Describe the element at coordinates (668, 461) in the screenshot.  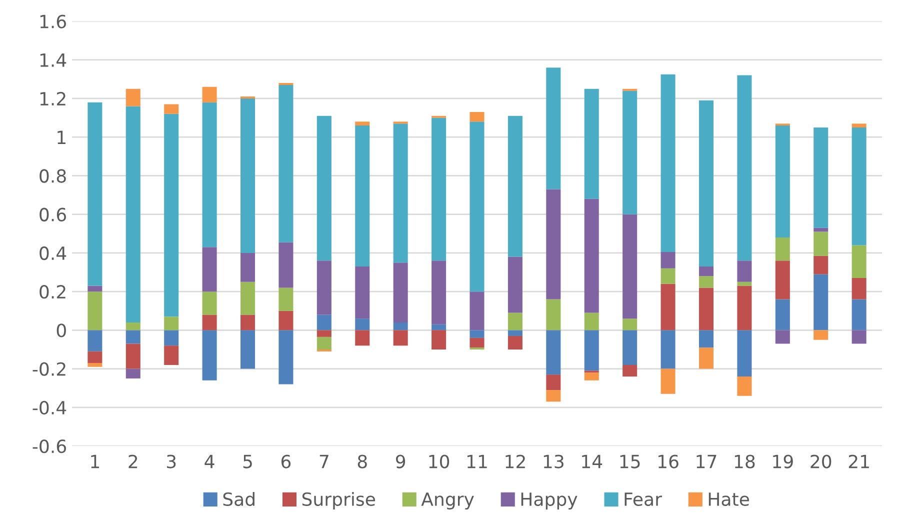
I see `x-tick-label: 16` at that location.